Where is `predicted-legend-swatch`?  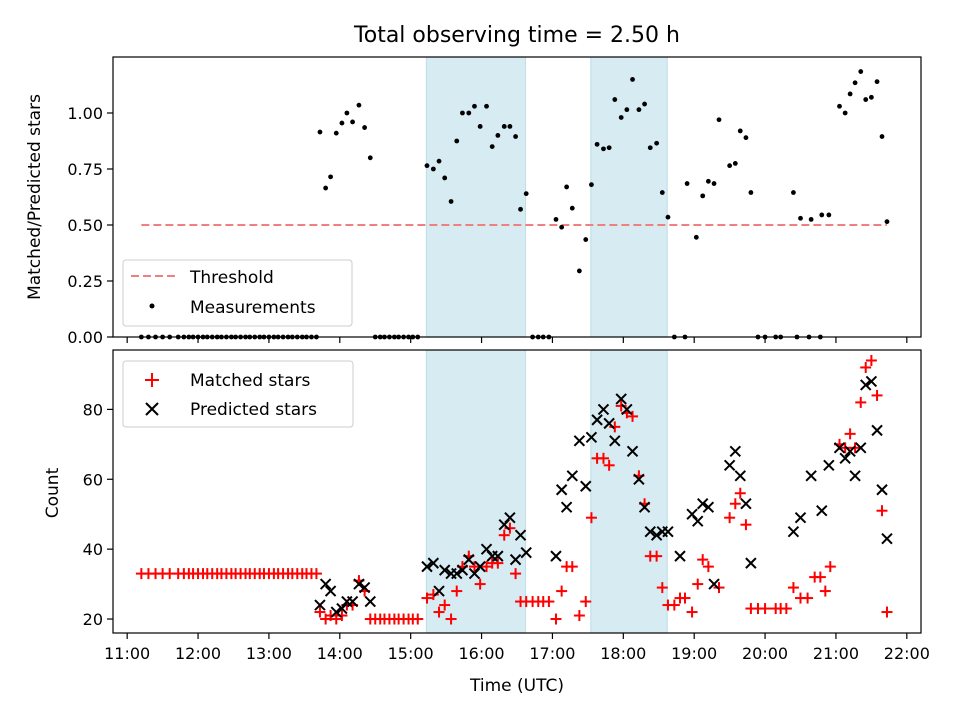 predicted-legend-swatch is located at coordinates (152, 409).